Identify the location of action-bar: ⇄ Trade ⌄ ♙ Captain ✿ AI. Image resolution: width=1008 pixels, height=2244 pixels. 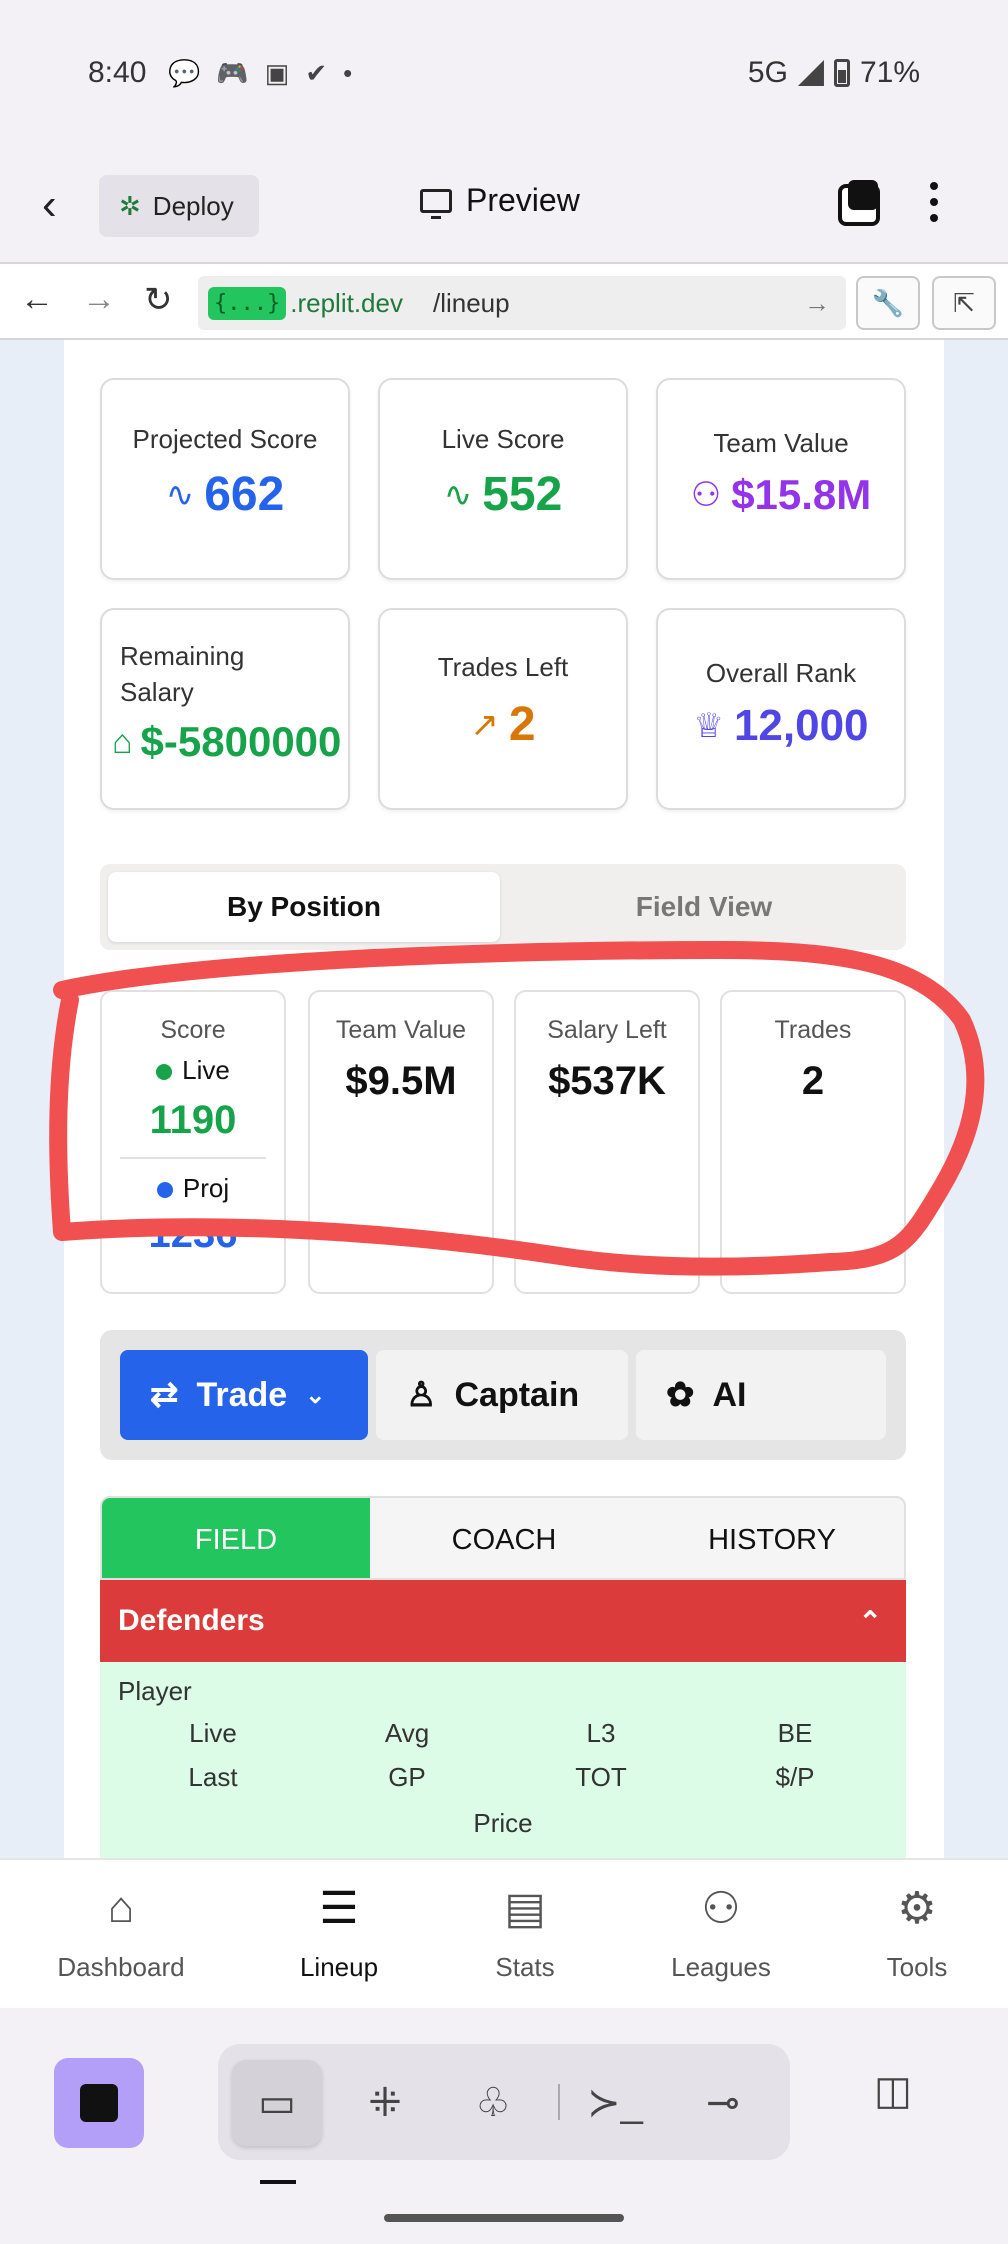
(503, 1395).